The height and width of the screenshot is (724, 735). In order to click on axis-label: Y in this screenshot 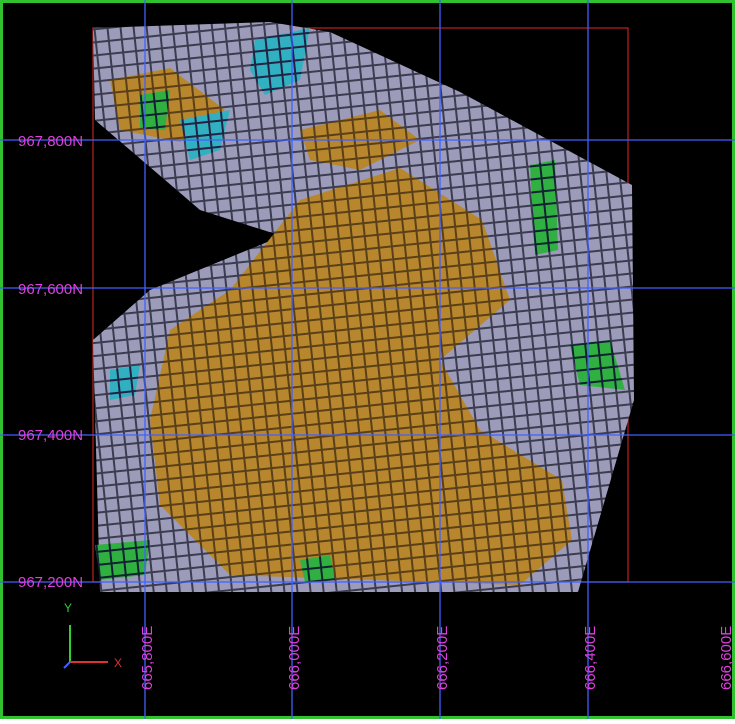, I will do `click(68, 608)`.